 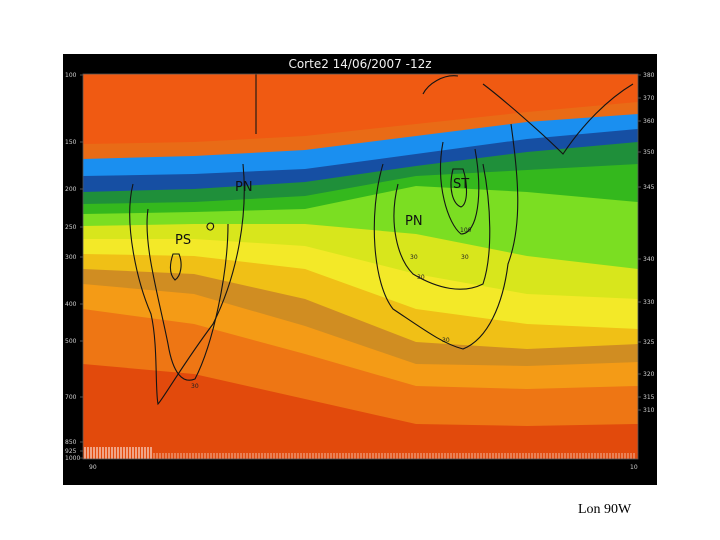 What do you see at coordinates (466, 230) in the screenshot?
I see `contour-label: 100` at bounding box center [466, 230].